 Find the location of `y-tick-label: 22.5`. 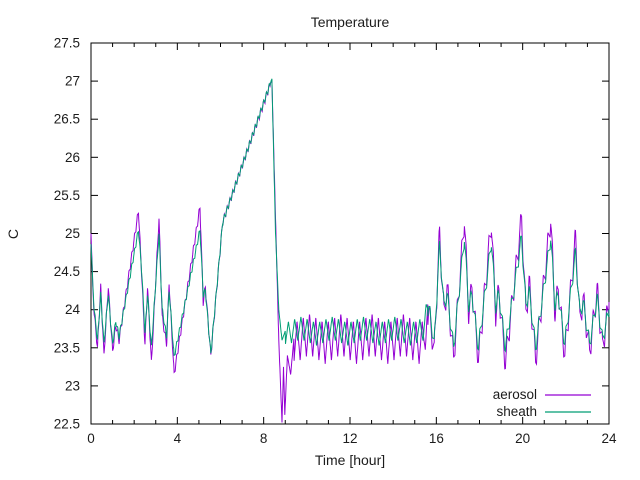

y-tick-label: 22.5 is located at coordinates (67, 424).